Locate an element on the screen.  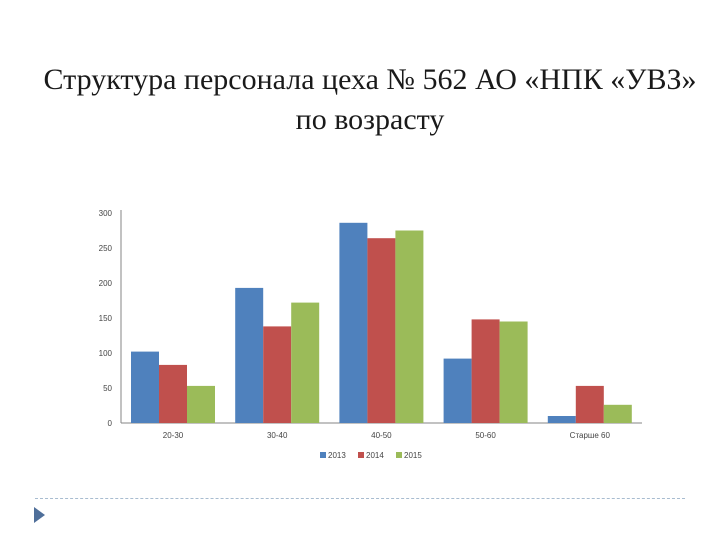
bar-2015-Старше 60 is located at coordinates (617, 413).